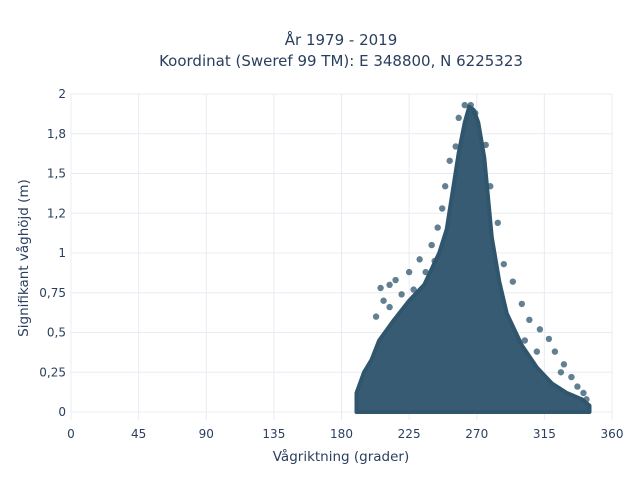 This screenshot has width=640, height=484. I want to click on x-tick-label: 0, so click(71, 434).